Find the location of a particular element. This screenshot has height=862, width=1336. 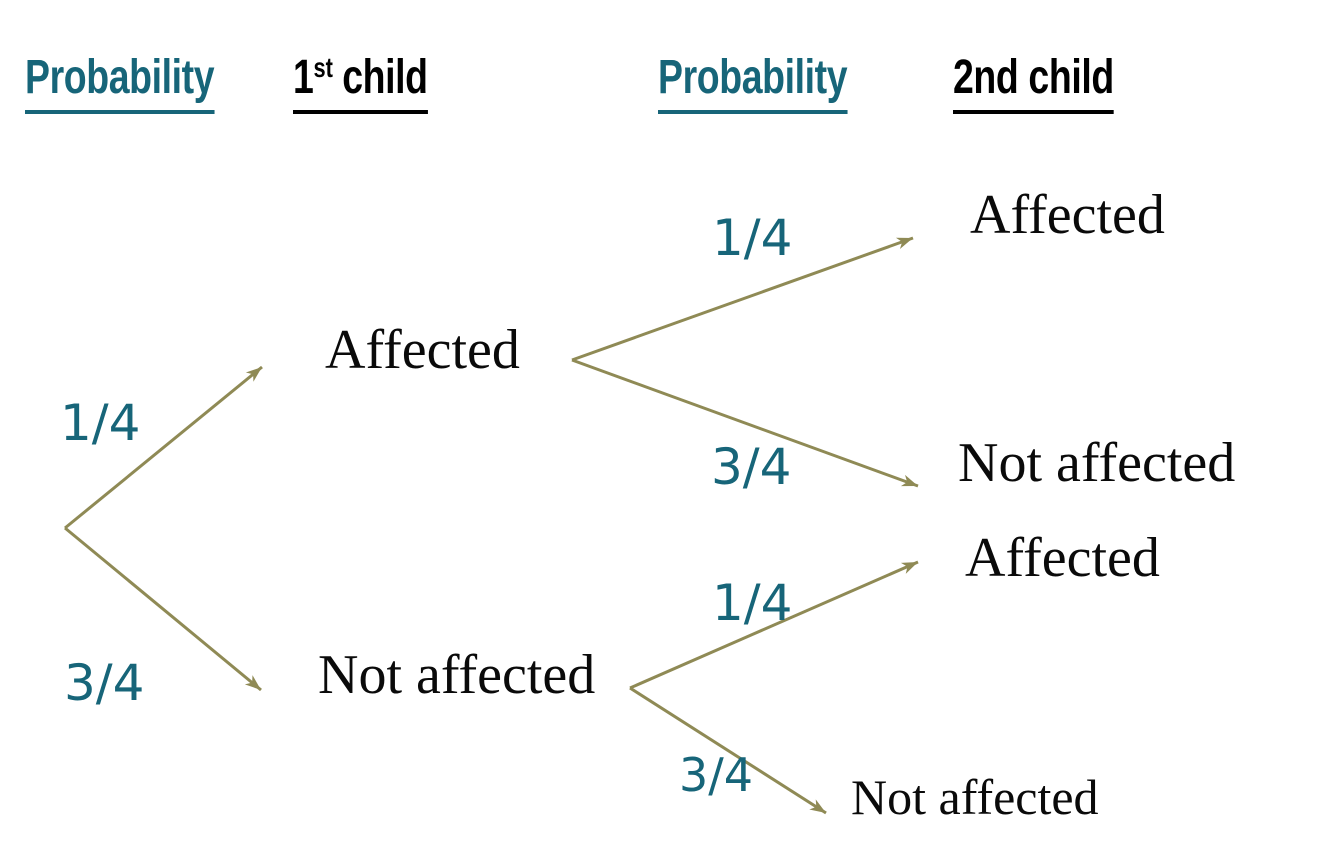

first-child-ordinal-suffix: st is located at coordinates (323, 67).